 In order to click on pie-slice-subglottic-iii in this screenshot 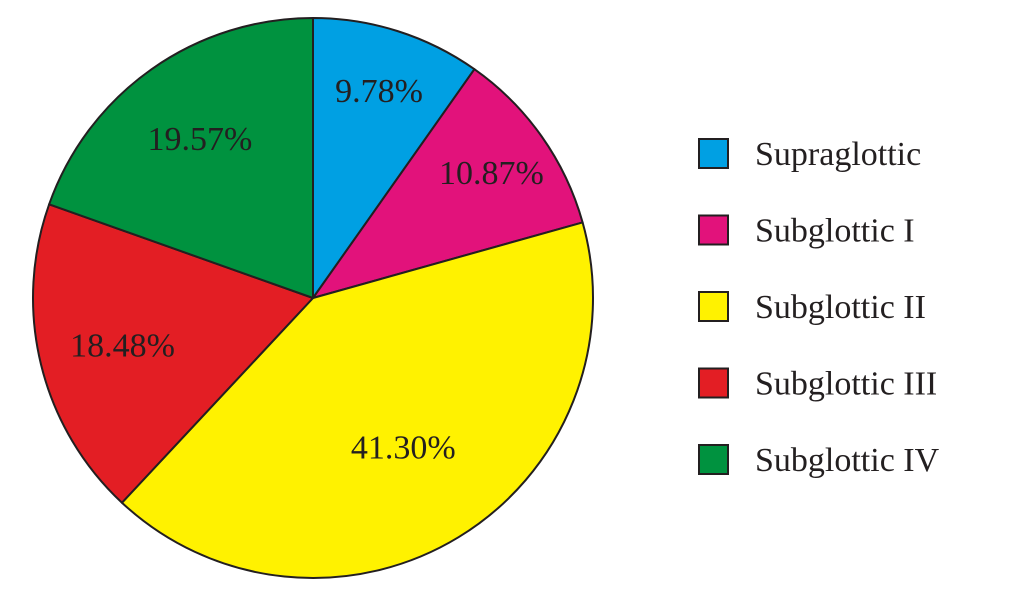, I will do `click(173, 353)`.